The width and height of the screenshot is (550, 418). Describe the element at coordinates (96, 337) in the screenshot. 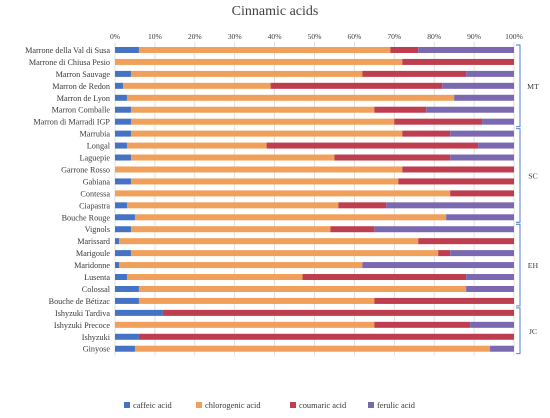

I see `category-label: Ishyzuki` at that location.